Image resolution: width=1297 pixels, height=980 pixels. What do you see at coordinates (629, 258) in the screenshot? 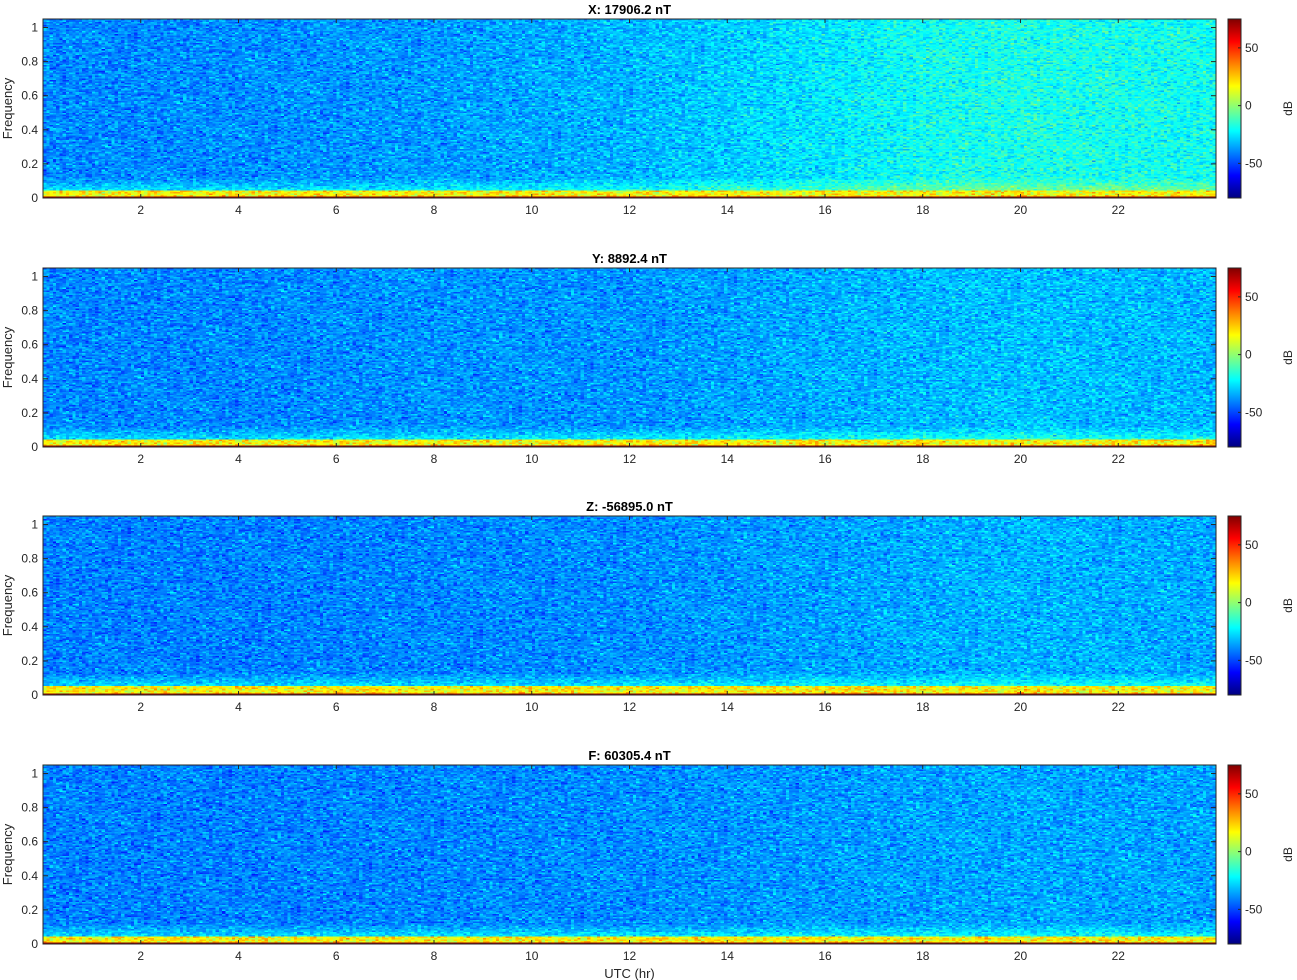
I see `panel-title: Y: 8892.4 nT` at bounding box center [629, 258].